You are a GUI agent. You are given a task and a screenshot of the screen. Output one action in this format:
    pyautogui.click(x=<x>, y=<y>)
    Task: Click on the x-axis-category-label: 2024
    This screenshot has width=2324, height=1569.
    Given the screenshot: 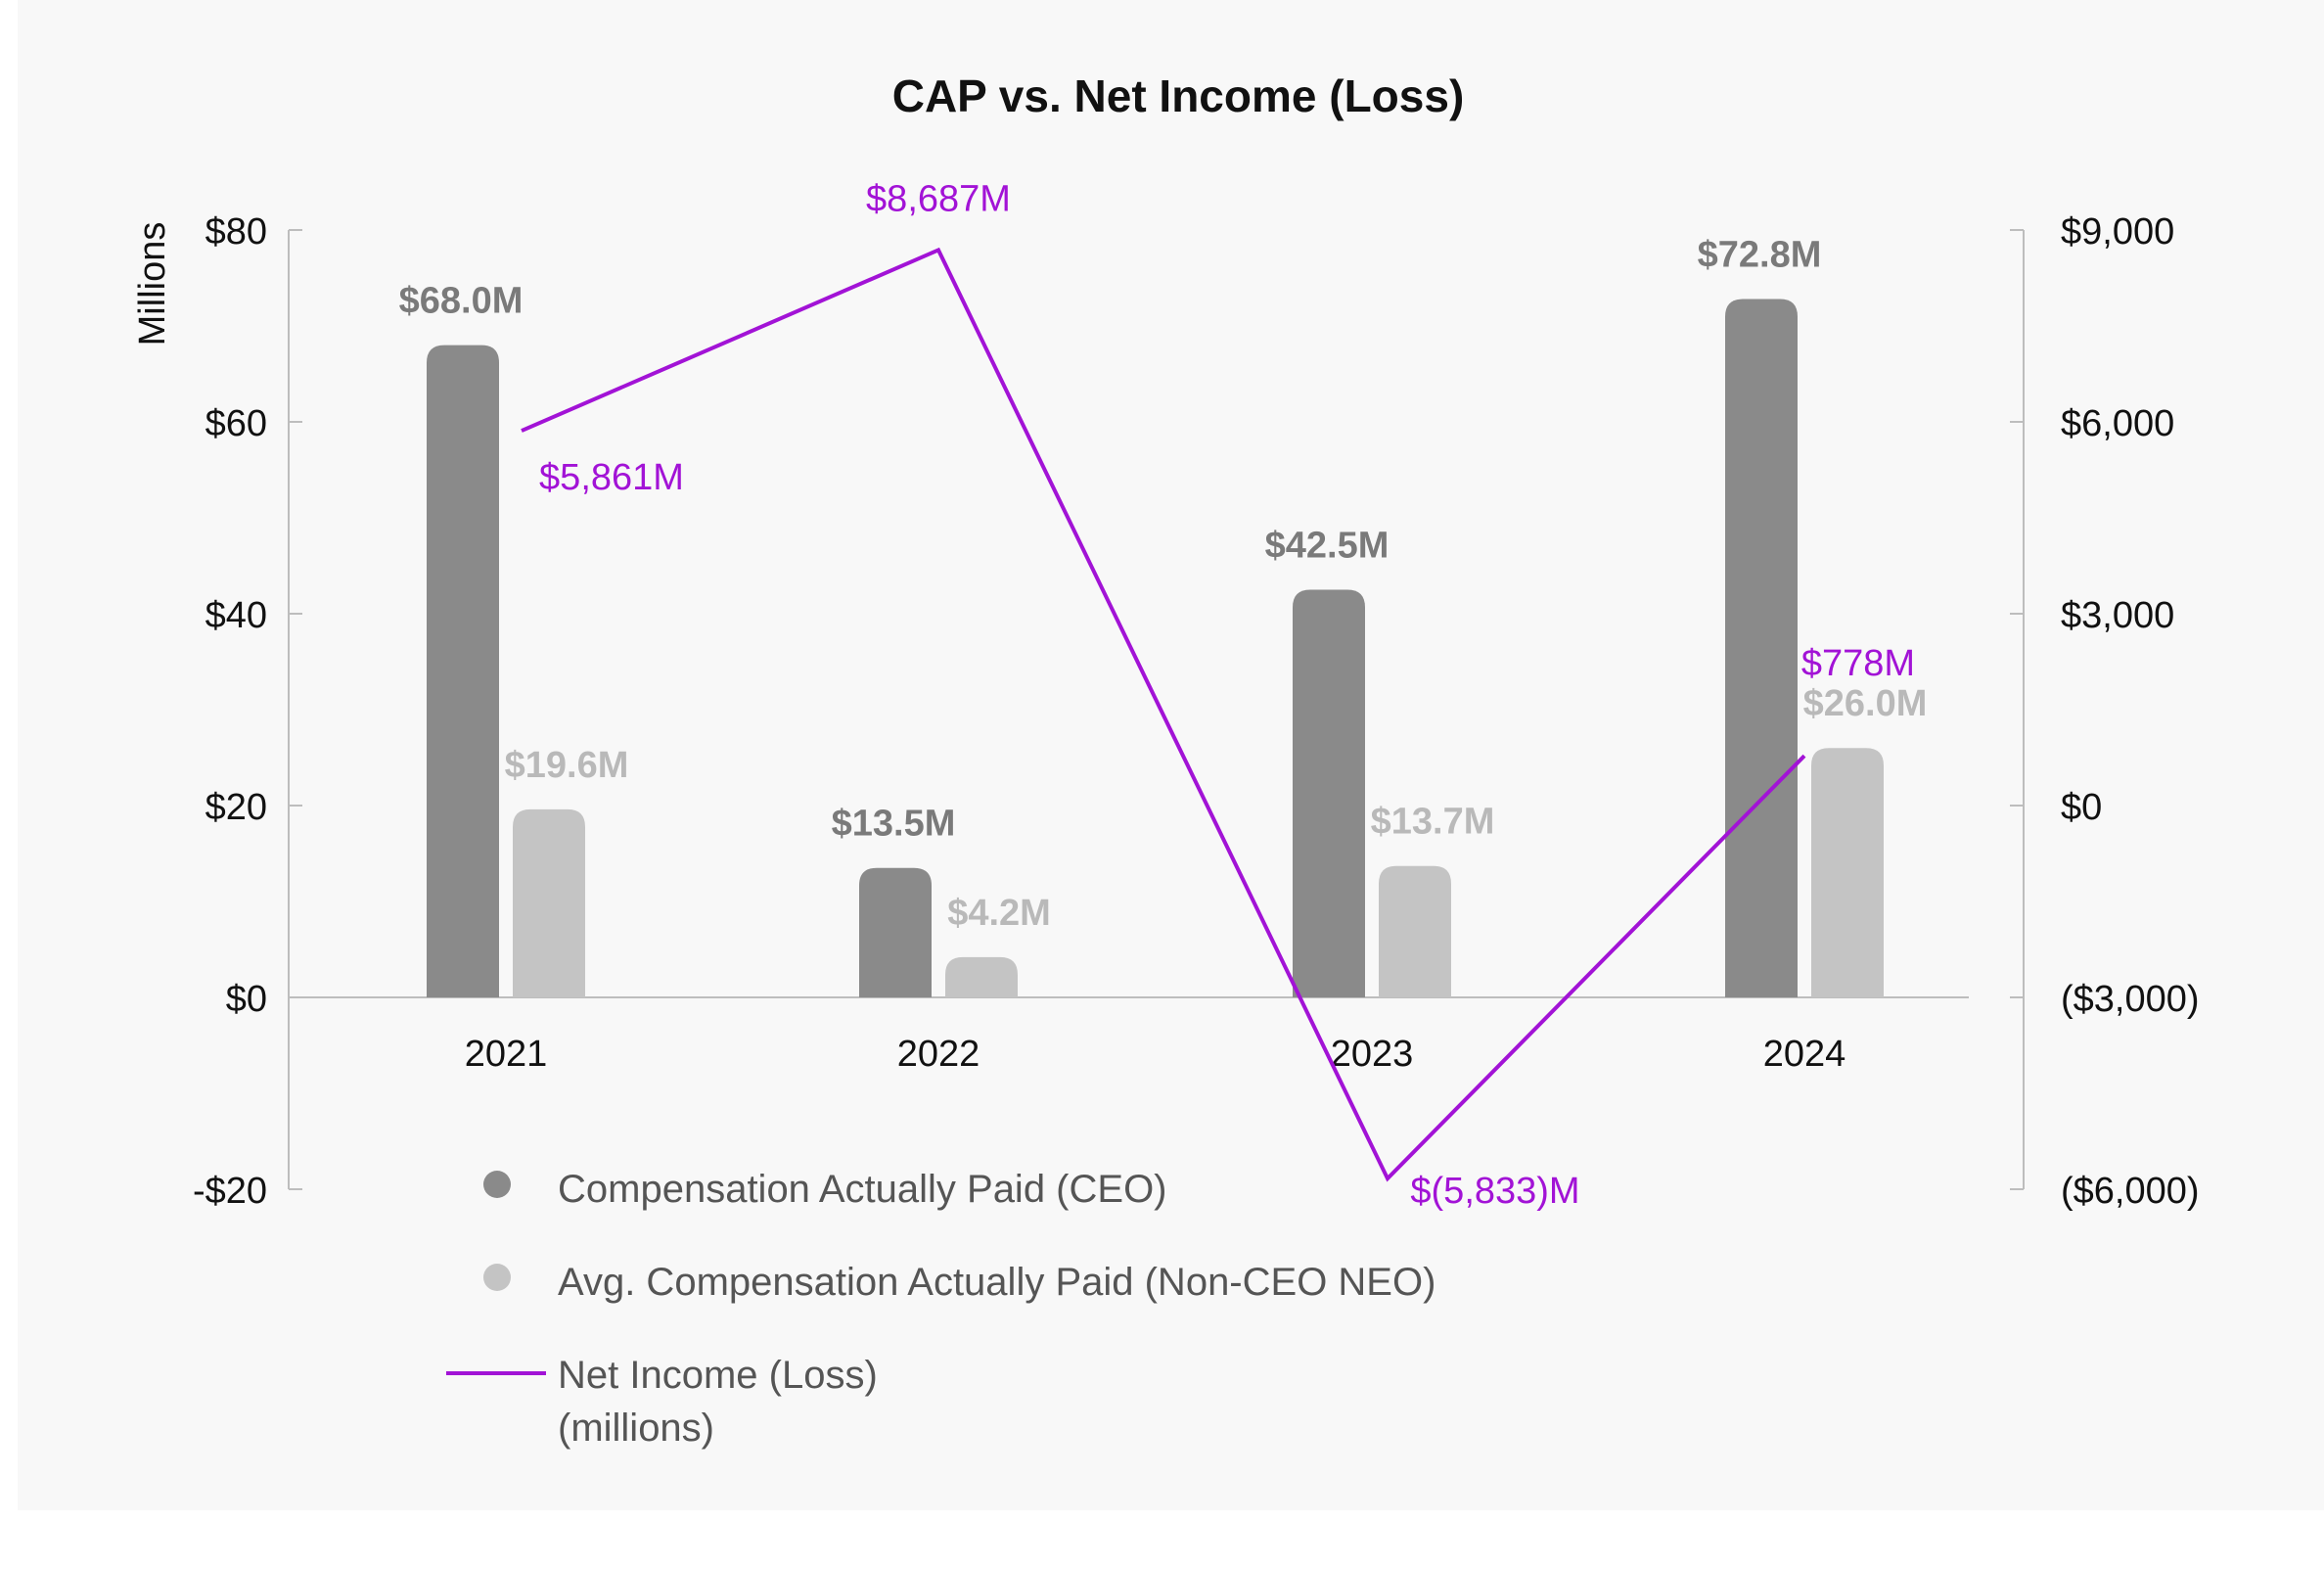 What is the action you would take?
    pyautogui.click(x=1805, y=1054)
    